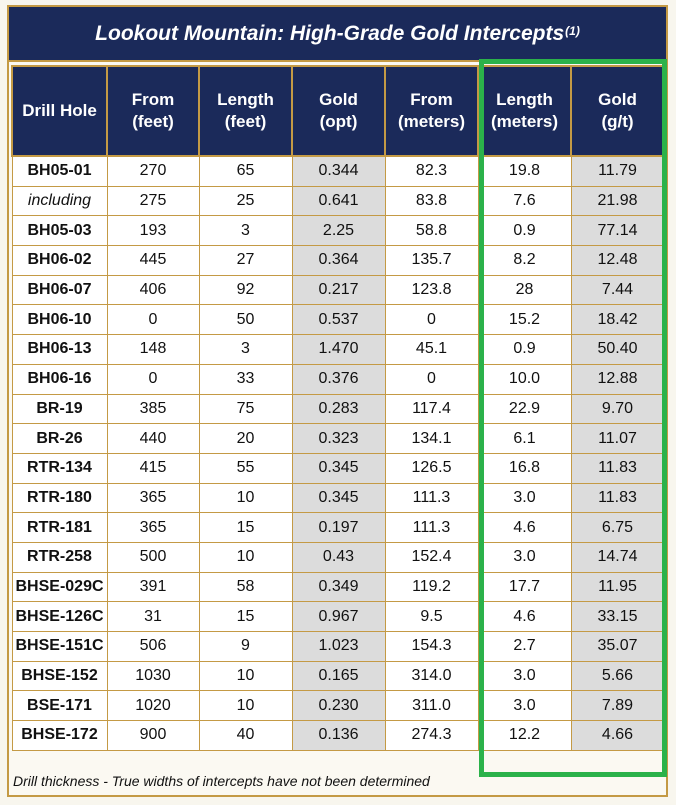 The height and width of the screenshot is (805, 676). What do you see at coordinates (524, 290) in the screenshot?
I see `table-cell: 28` at bounding box center [524, 290].